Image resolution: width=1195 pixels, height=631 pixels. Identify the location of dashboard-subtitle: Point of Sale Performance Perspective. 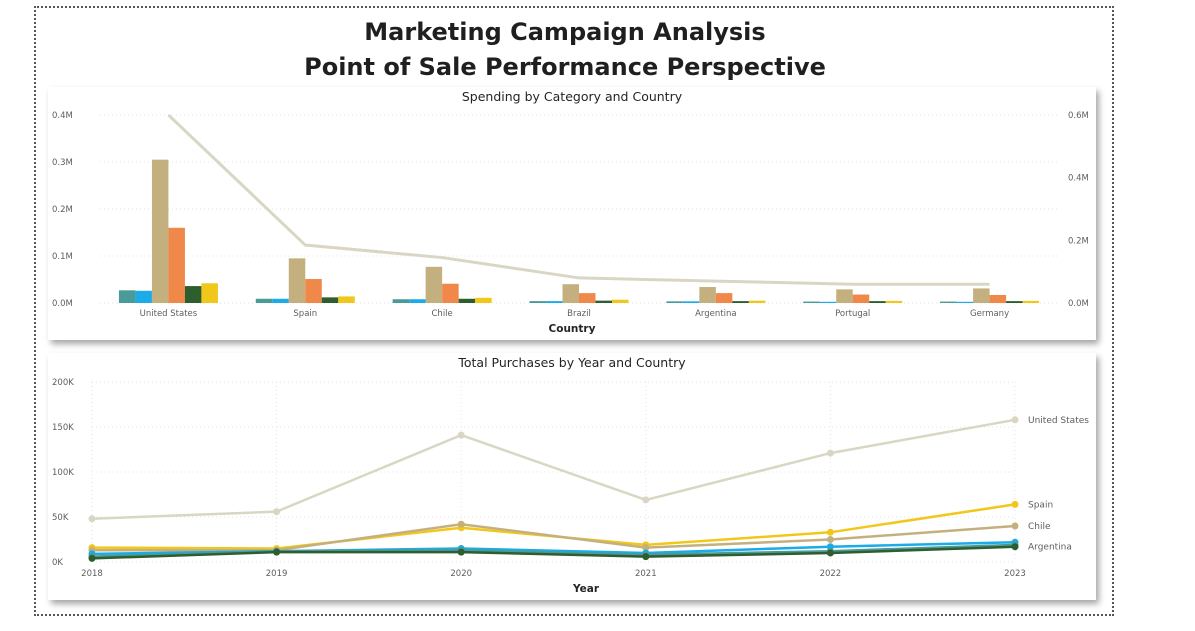
(565, 67).